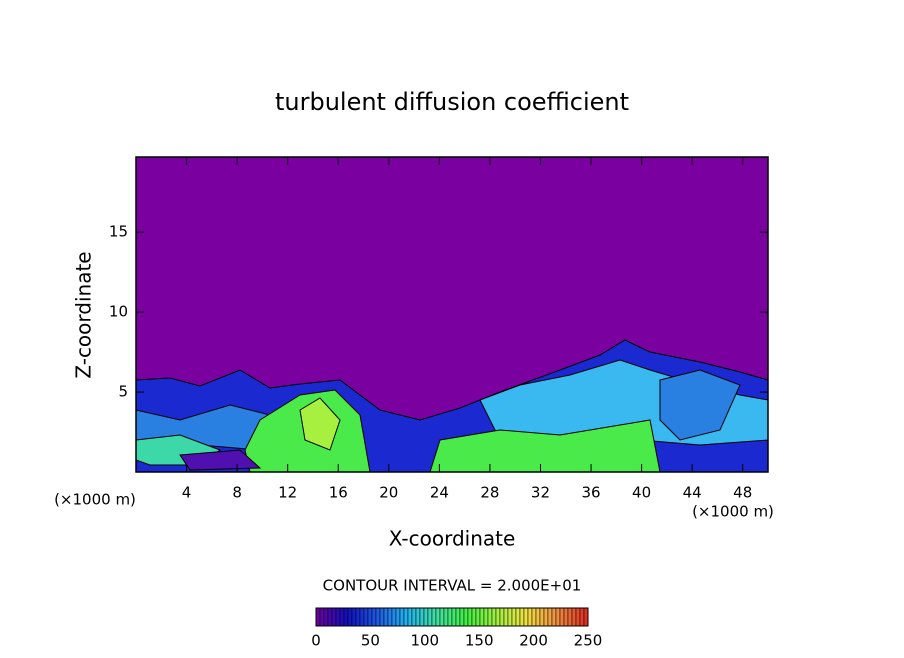  Describe the element at coordinates (692, 493) in the screenshot. I see `x-tick-label: 44` at that location.